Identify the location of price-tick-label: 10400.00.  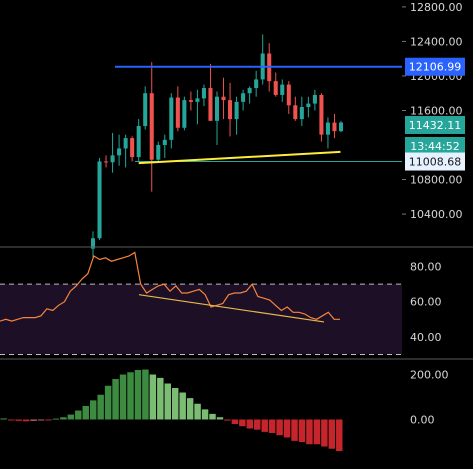
(436, 214).